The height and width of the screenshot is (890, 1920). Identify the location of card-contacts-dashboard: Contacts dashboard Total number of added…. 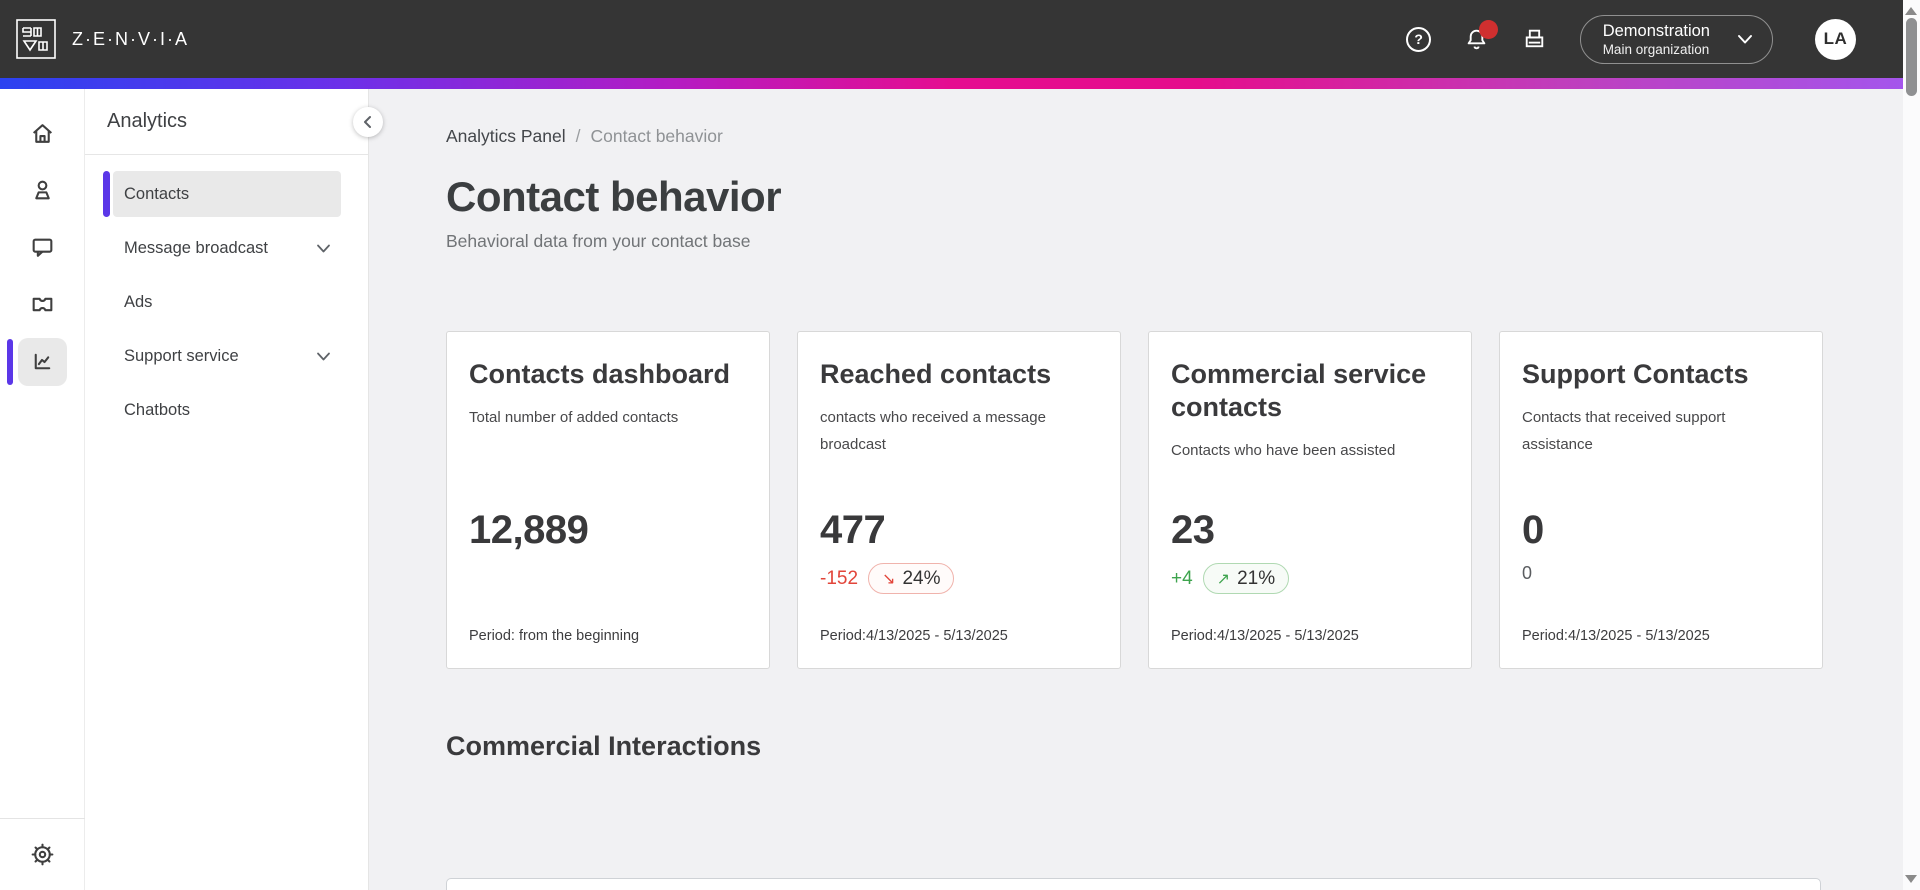
(608, 500).